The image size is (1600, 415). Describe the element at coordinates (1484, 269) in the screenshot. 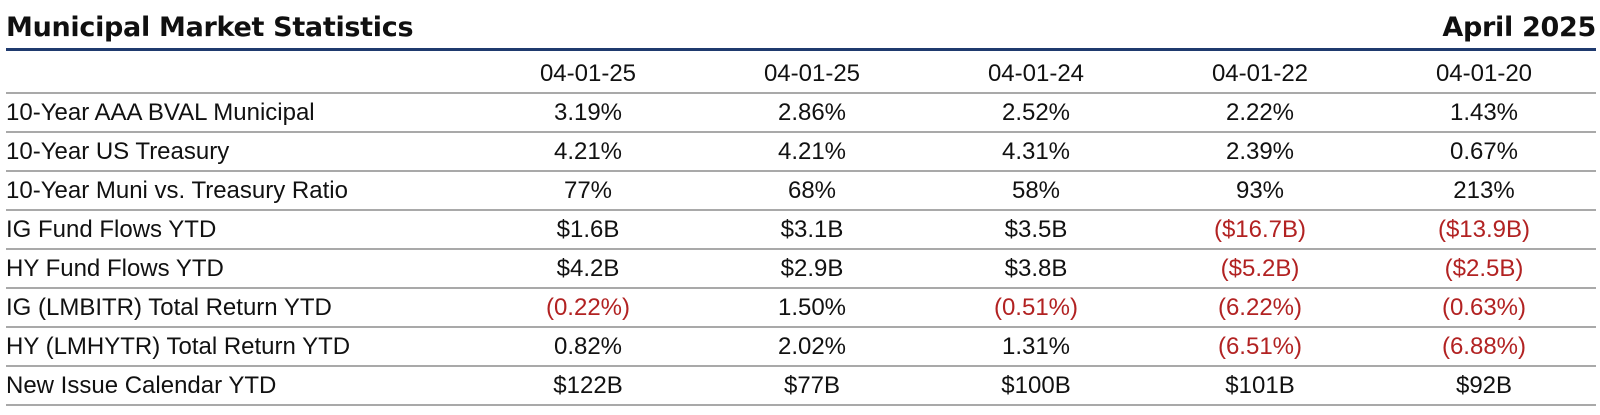

I see `table-cell-negative: ($2.5B)` at that location.